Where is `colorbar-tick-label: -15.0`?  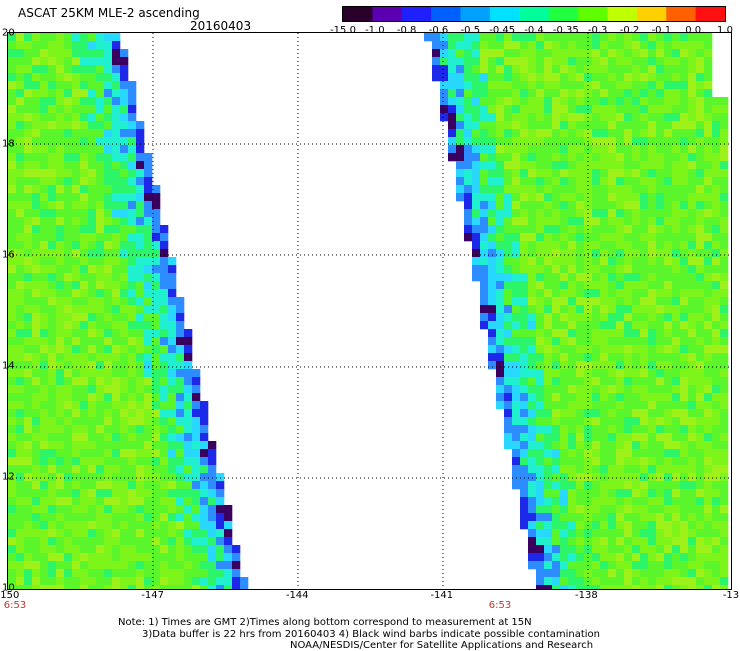 colorbar-tick-label: -15.0 is located at coordinates (343, 30).